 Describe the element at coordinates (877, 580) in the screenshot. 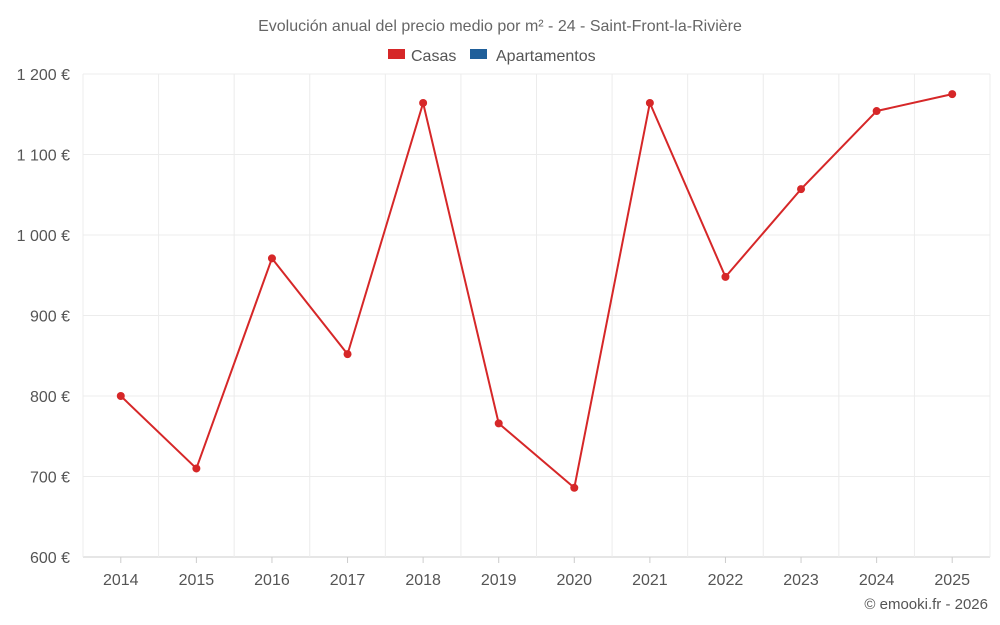

I see `x-tick-label: 2024` at that location.